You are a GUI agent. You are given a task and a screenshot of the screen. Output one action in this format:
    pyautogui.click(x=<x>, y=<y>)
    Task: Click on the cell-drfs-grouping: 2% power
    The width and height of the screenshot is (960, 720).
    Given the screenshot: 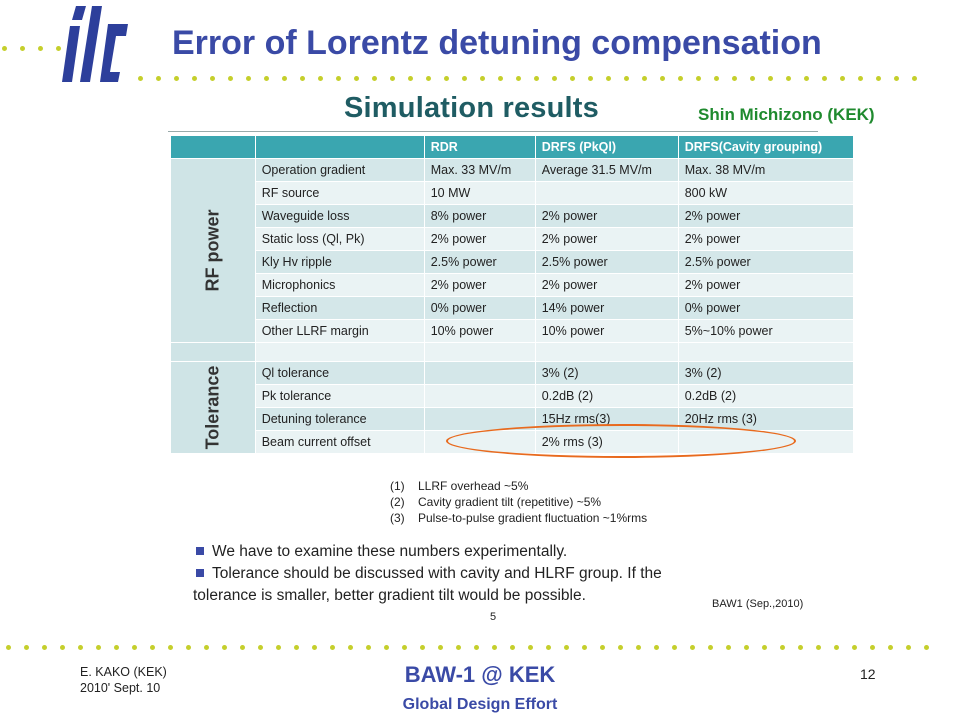 What is the action you would take?
    pyautogui.click(x=765, y=216)
    